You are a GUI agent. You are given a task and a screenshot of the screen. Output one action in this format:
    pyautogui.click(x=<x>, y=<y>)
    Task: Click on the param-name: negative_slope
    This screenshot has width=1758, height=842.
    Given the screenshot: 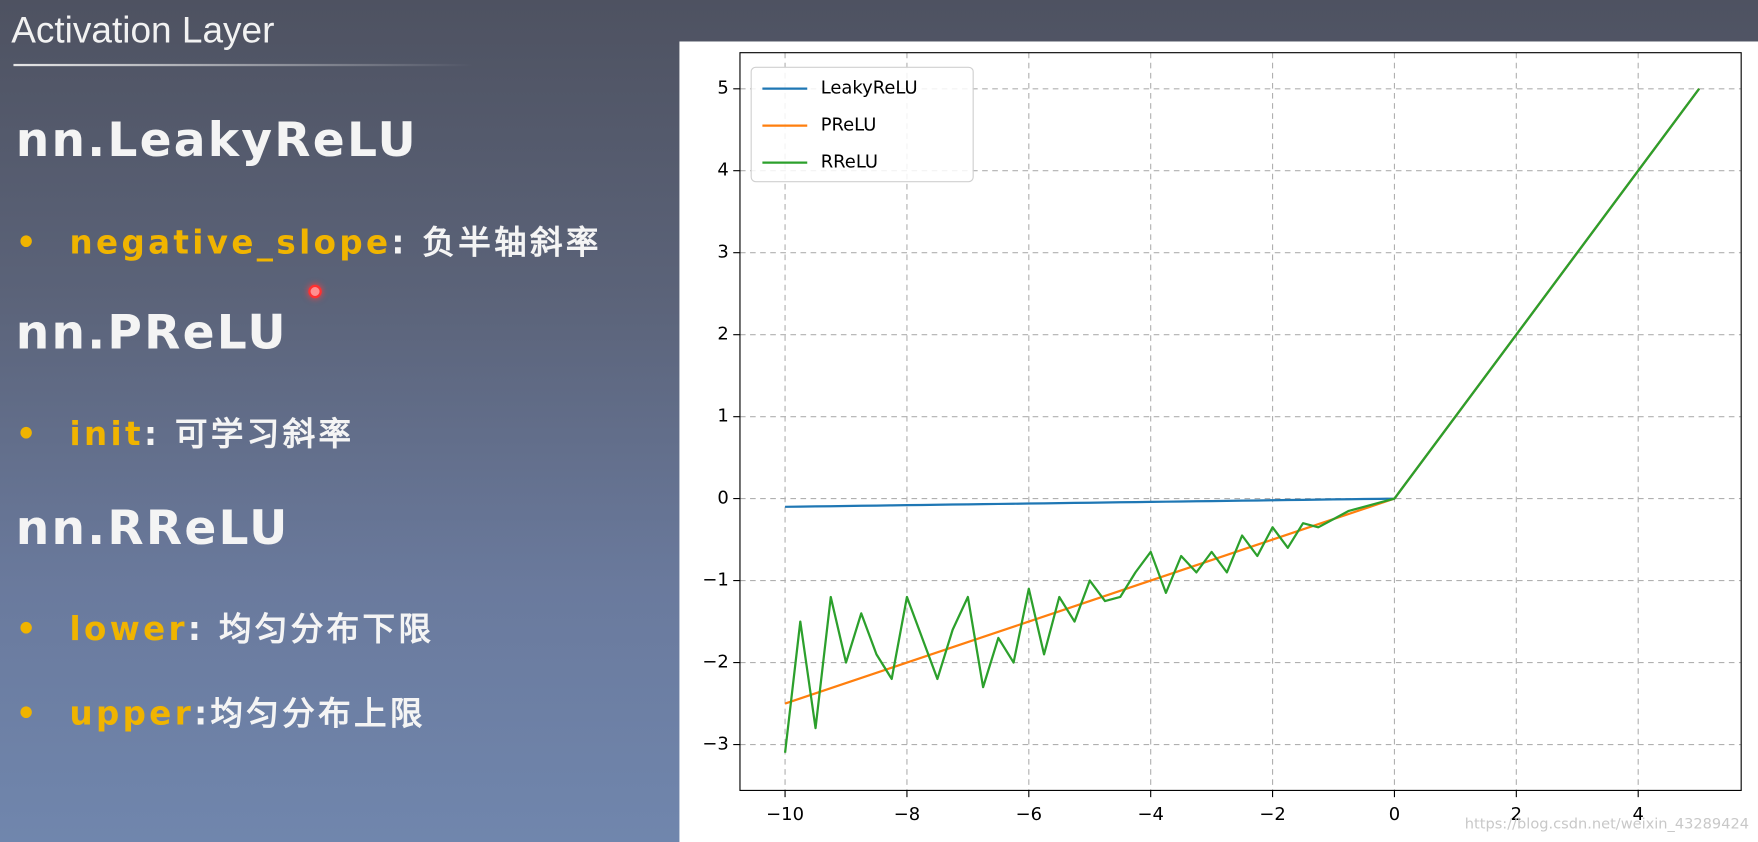 What is the action you would take?
    pyautogui.click(x=230, y=242)
    